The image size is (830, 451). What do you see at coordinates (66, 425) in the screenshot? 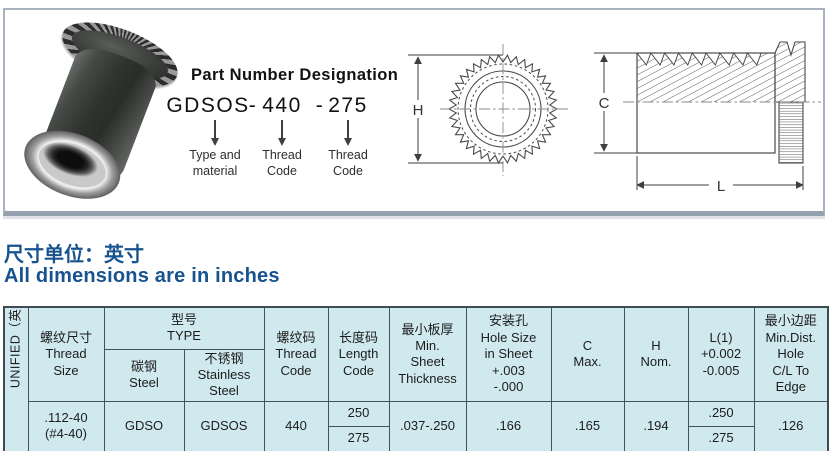
I see `cell-thread-size: .112-40 (#4-40)` at bounding box center [66, 425].